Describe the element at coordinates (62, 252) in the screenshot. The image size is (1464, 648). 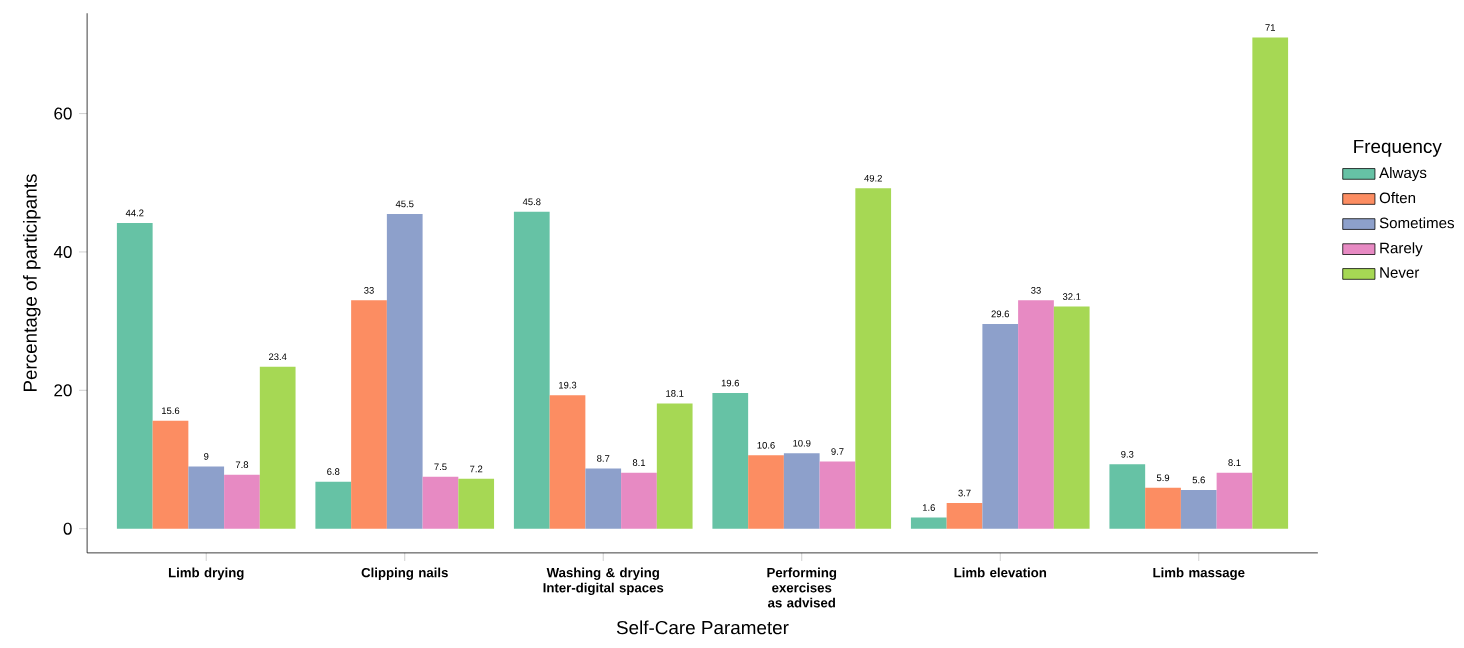
I see `y-tick-label: 40` at that location.